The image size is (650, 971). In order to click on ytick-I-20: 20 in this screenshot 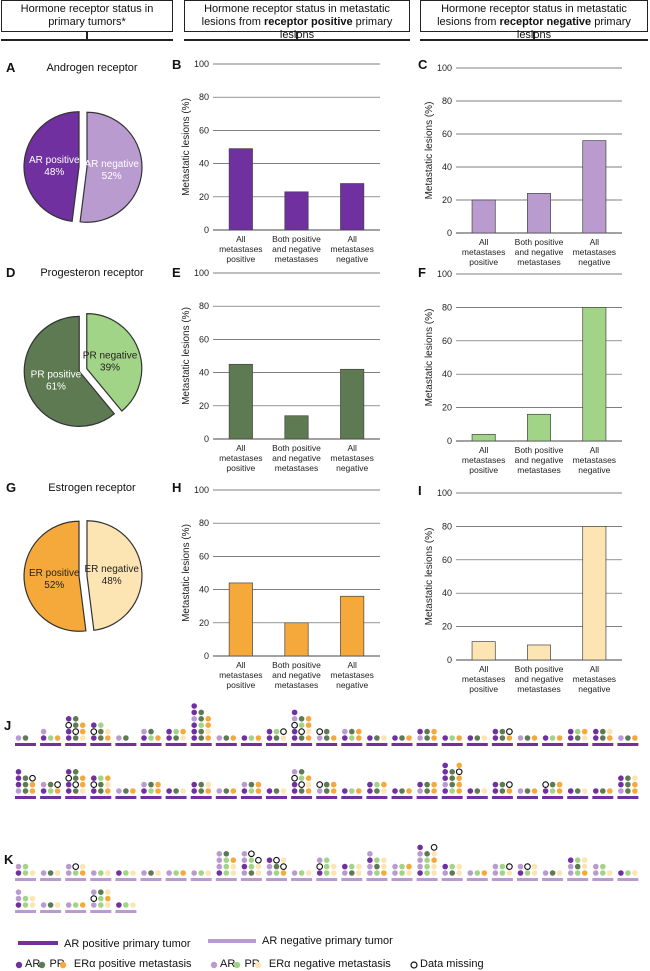, I will do `click(447, 627)`.